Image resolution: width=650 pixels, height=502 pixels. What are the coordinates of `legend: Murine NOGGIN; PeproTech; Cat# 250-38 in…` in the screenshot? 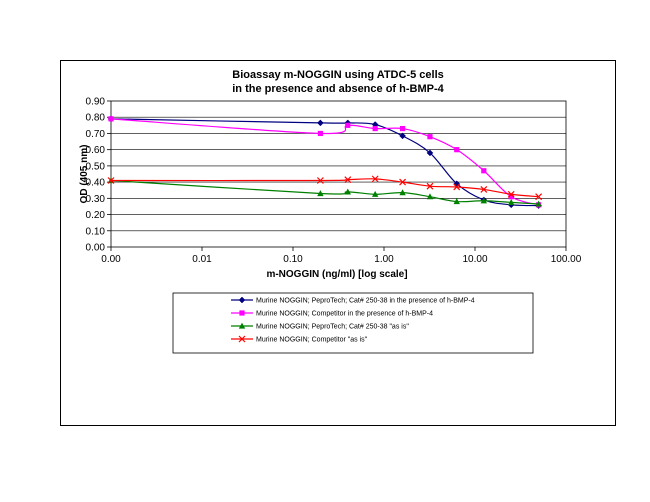 It's located at (353, 320).